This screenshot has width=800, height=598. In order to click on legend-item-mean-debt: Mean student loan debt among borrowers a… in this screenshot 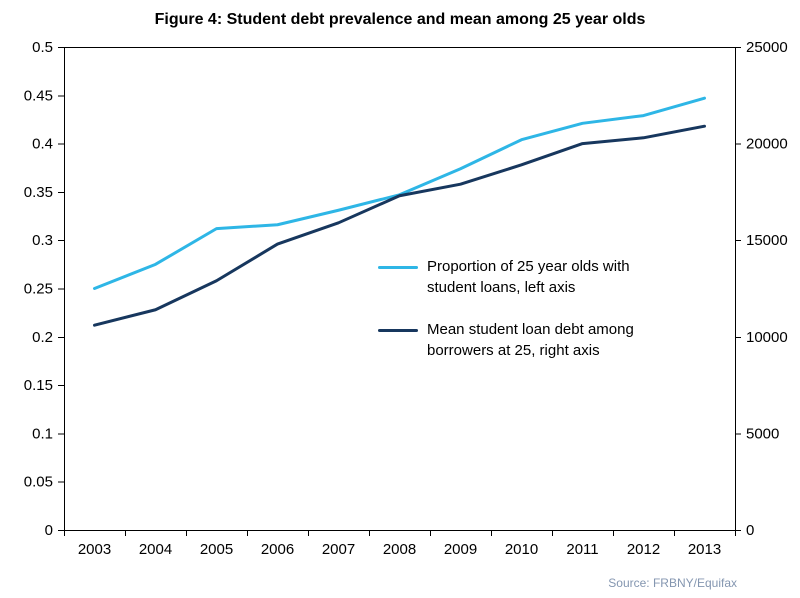, I will do `click(528, 340)`.